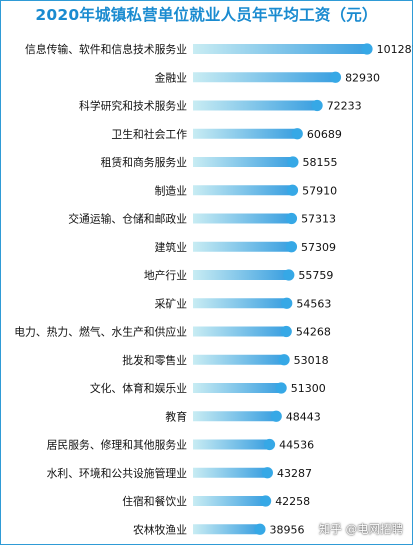 The image size is (413, 545). Describe the element at coordinates (318, 247) in the screenshot. I see `value-label: 57309` at that location.